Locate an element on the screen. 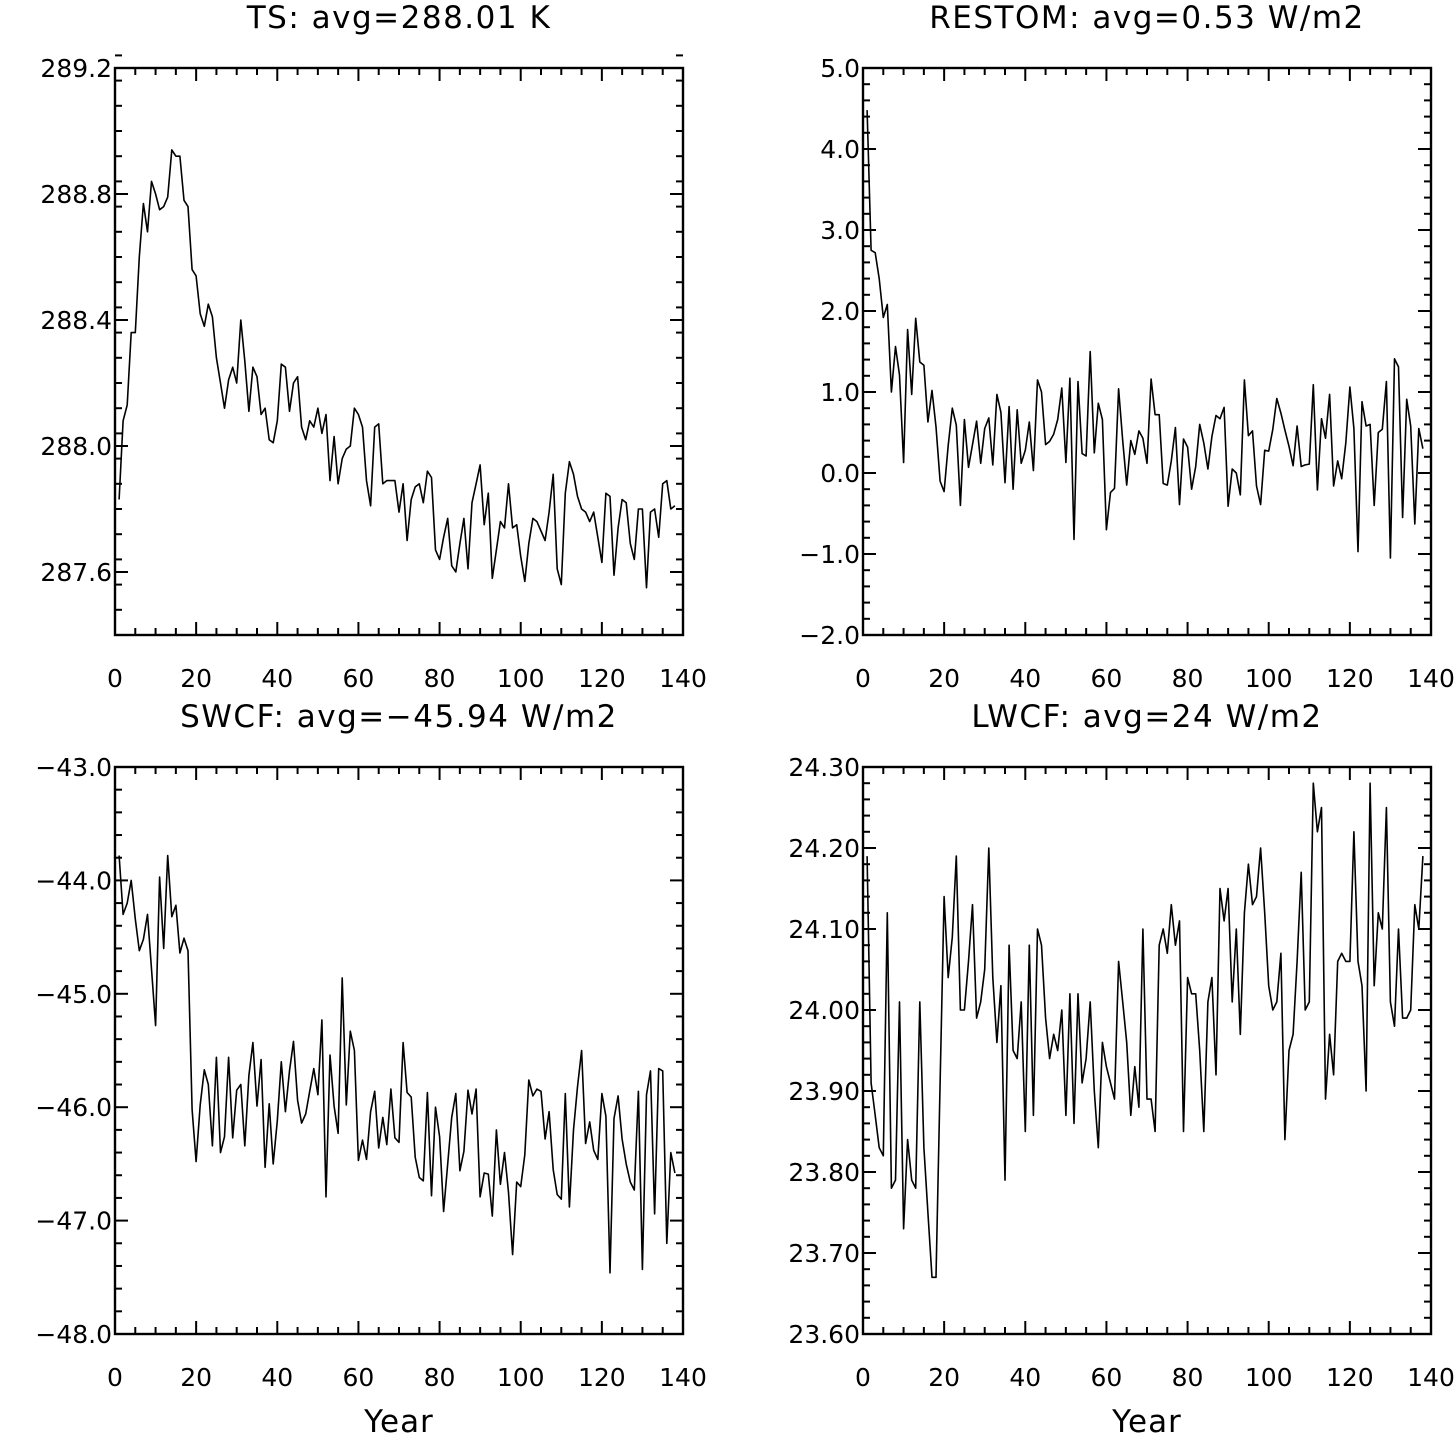  lwcf-title: LWCF: avg=24 W/m2 is located at coordinates (1146, 717).